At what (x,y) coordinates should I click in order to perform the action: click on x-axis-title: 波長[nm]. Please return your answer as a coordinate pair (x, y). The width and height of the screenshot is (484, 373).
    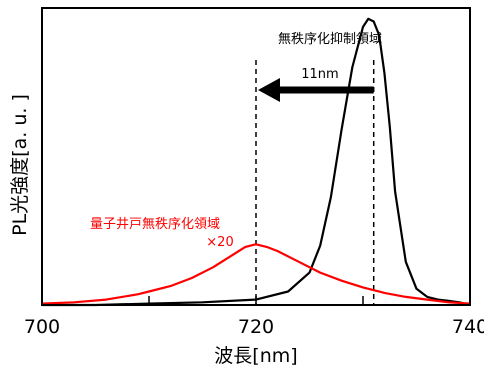
    Looking at the image, I should click on (255, 356).